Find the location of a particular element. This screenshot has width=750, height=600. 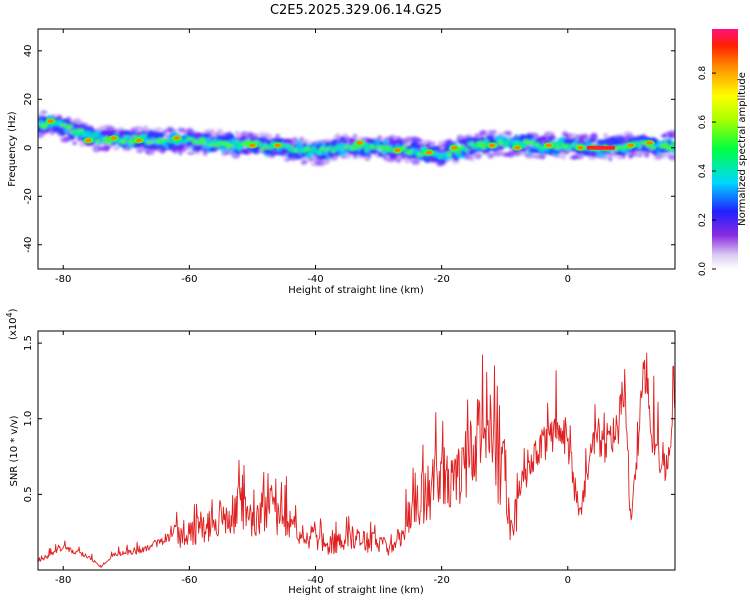

colorbar-tick-label: 0.6 is located at coordinates (703, 122).